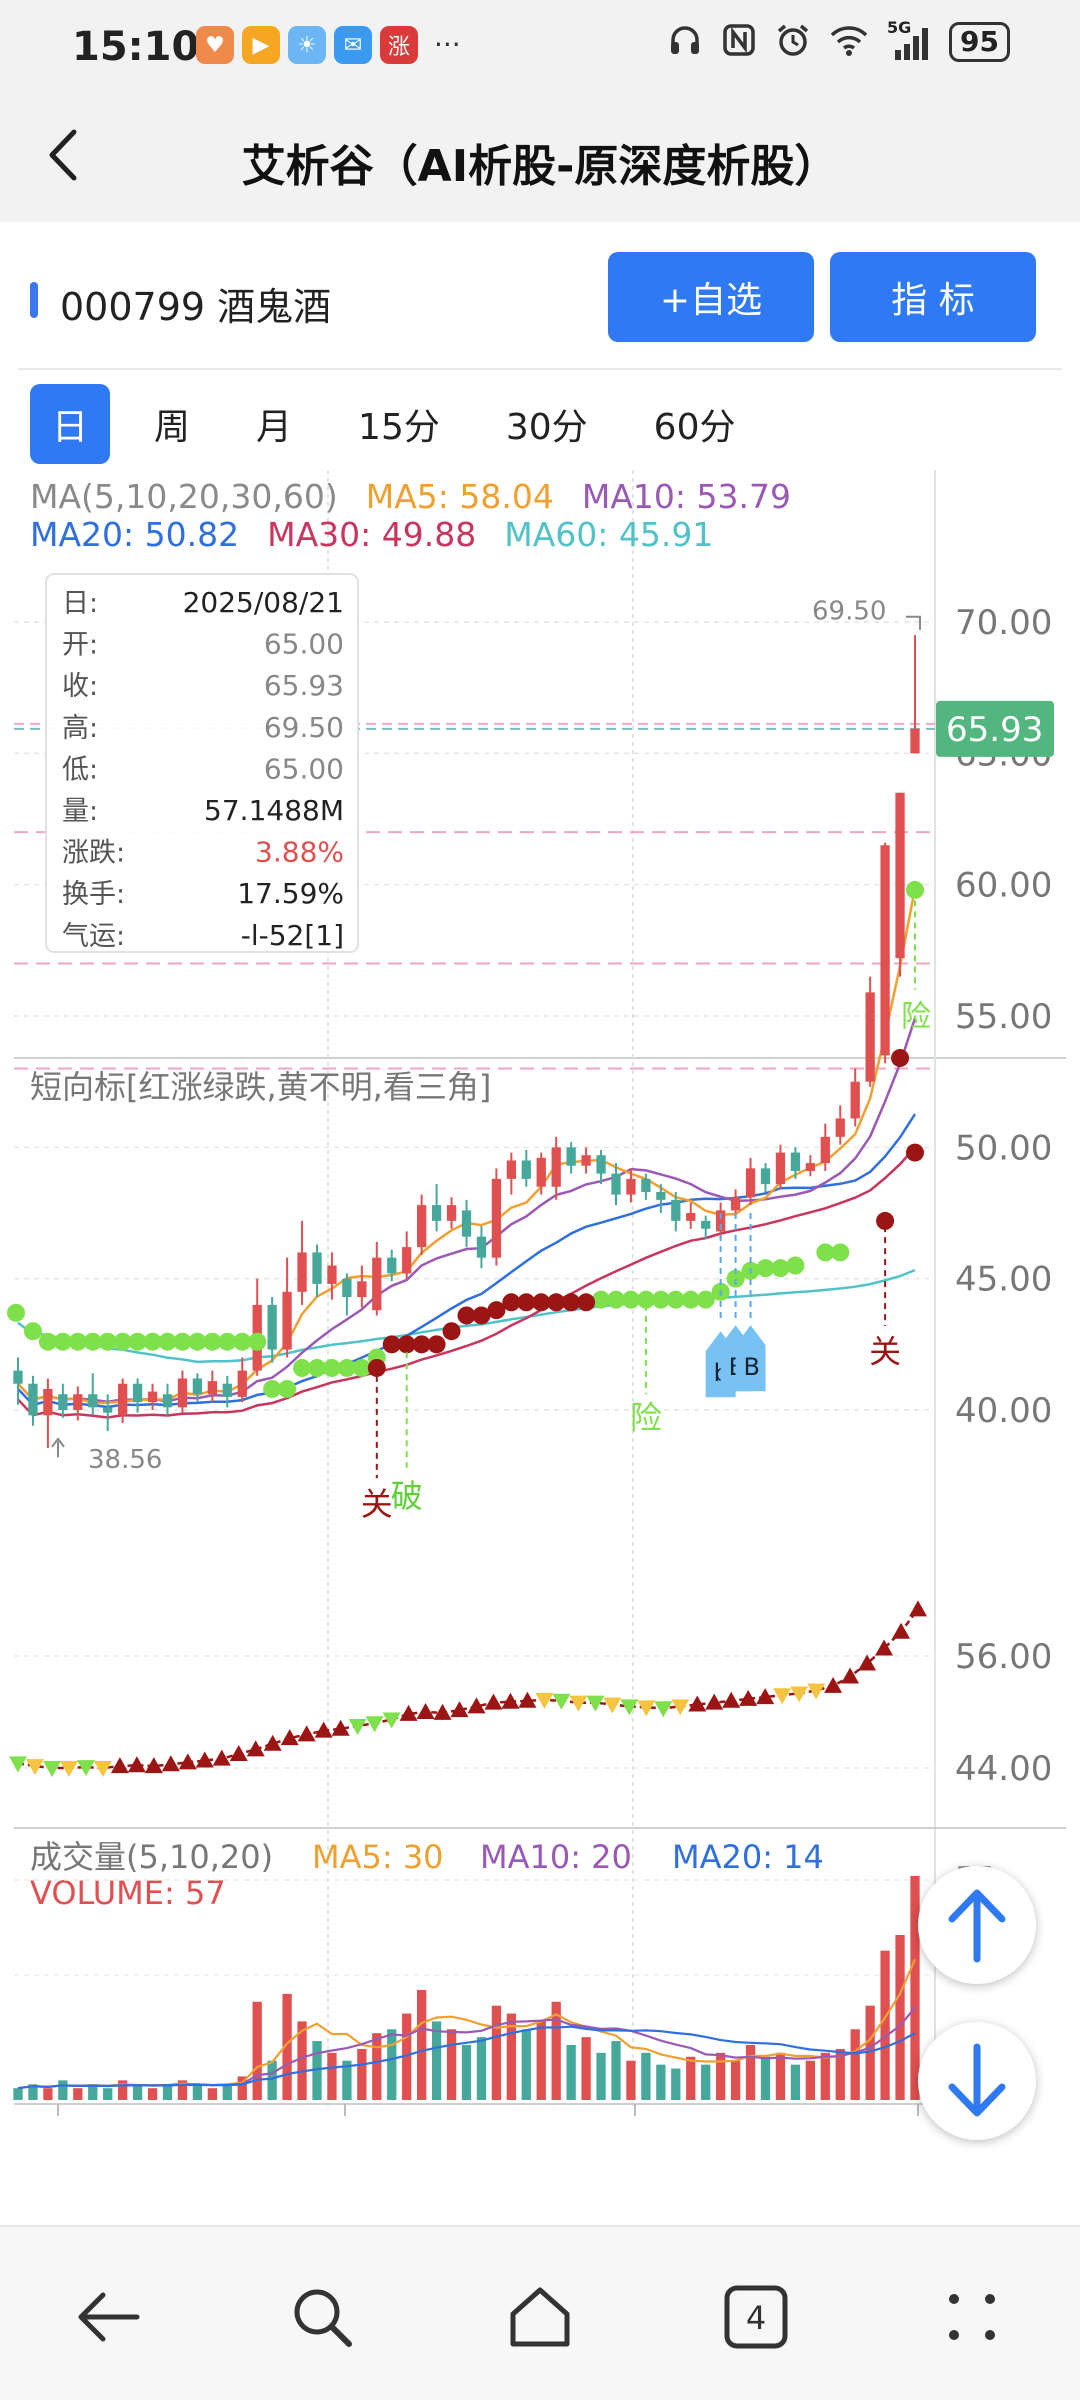 The width and height of the screenshot is (1080, 2400). What do you see at coordinates (977, 2081) in the screenshot?
I see `scroll-down-button` at bounding box center [977, 2081].